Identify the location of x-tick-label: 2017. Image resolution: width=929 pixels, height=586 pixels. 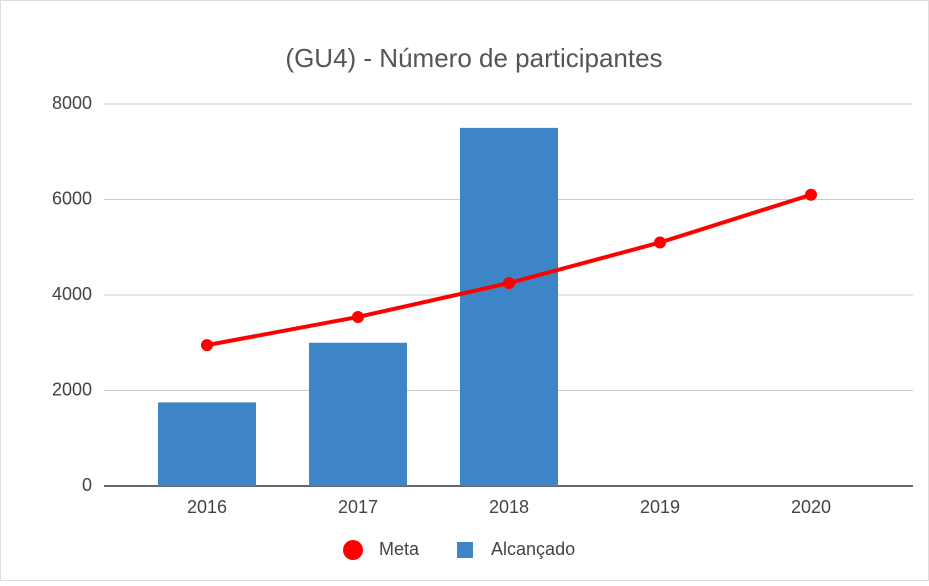
(358, 507).